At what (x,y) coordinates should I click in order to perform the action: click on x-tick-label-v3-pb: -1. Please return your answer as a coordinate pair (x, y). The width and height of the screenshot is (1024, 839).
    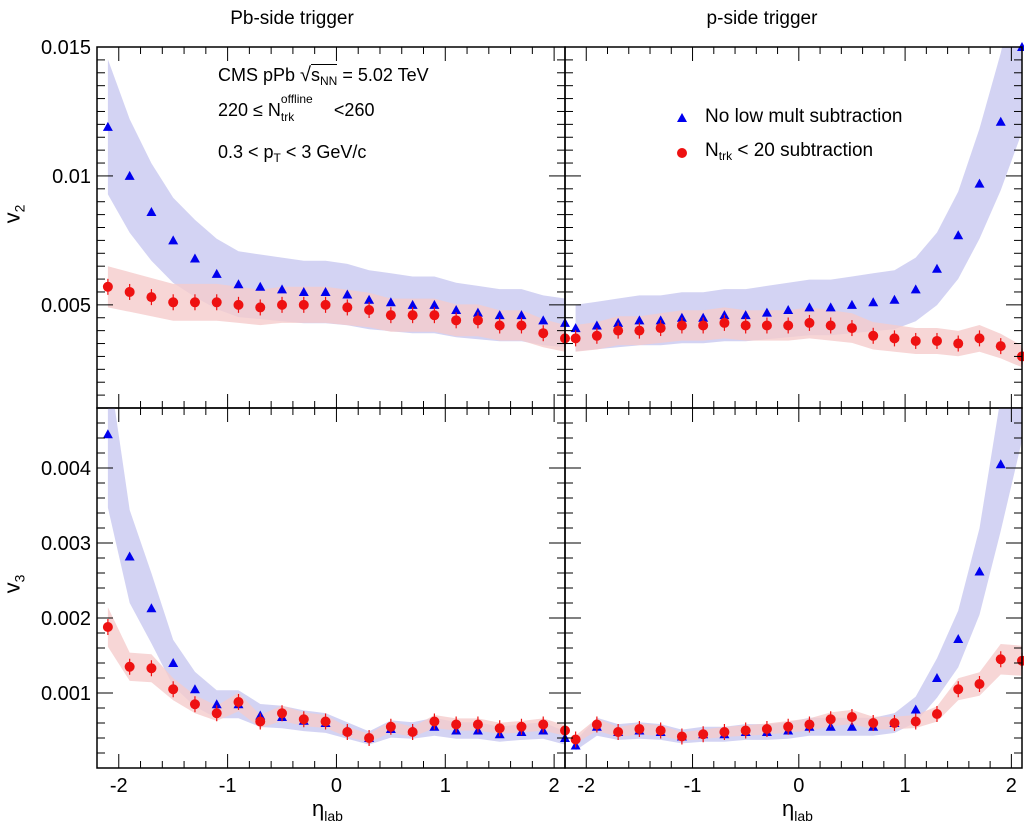
    Looking at the image, I should click on (228, 786).